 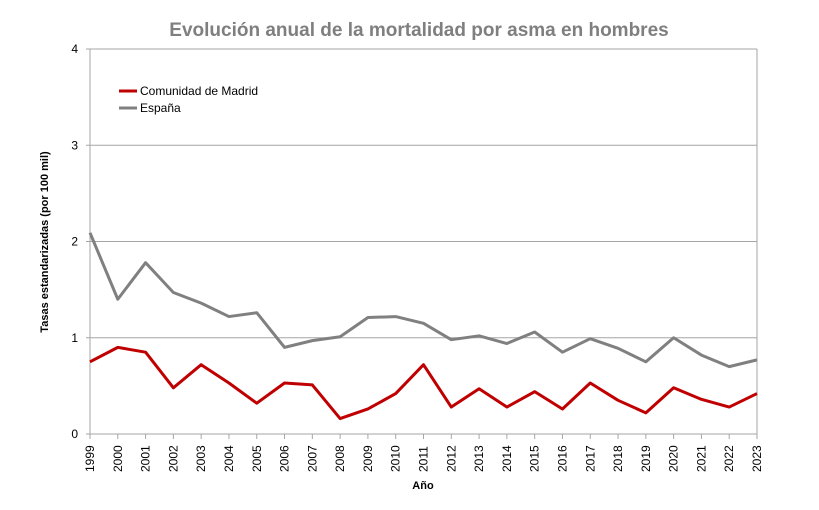 I want to click on legend-label-espana: España, so click(x=160, y=108).